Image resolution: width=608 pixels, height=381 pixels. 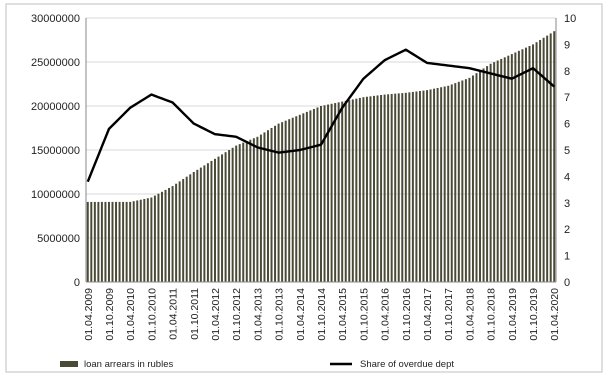 I want to click on x-tick-label: 01.04.2019, so click(x=513, y=314).